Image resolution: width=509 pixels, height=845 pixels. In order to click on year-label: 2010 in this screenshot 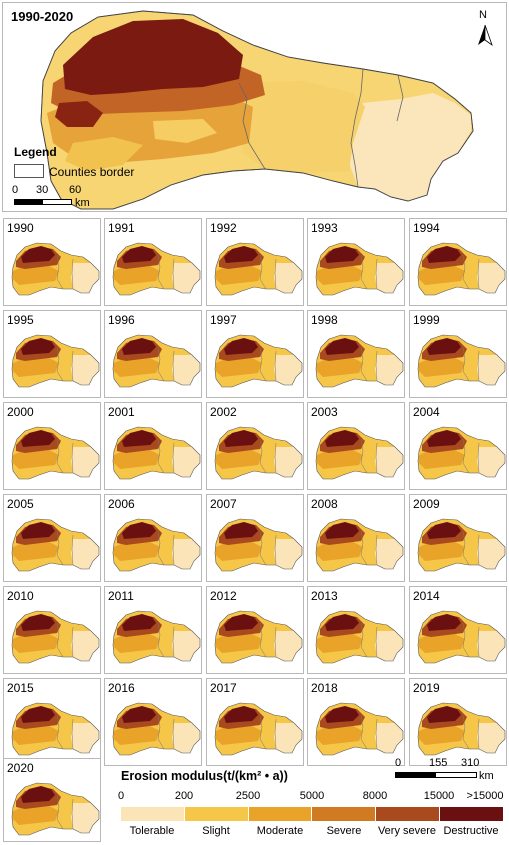, I will do `click(20, 596)`.